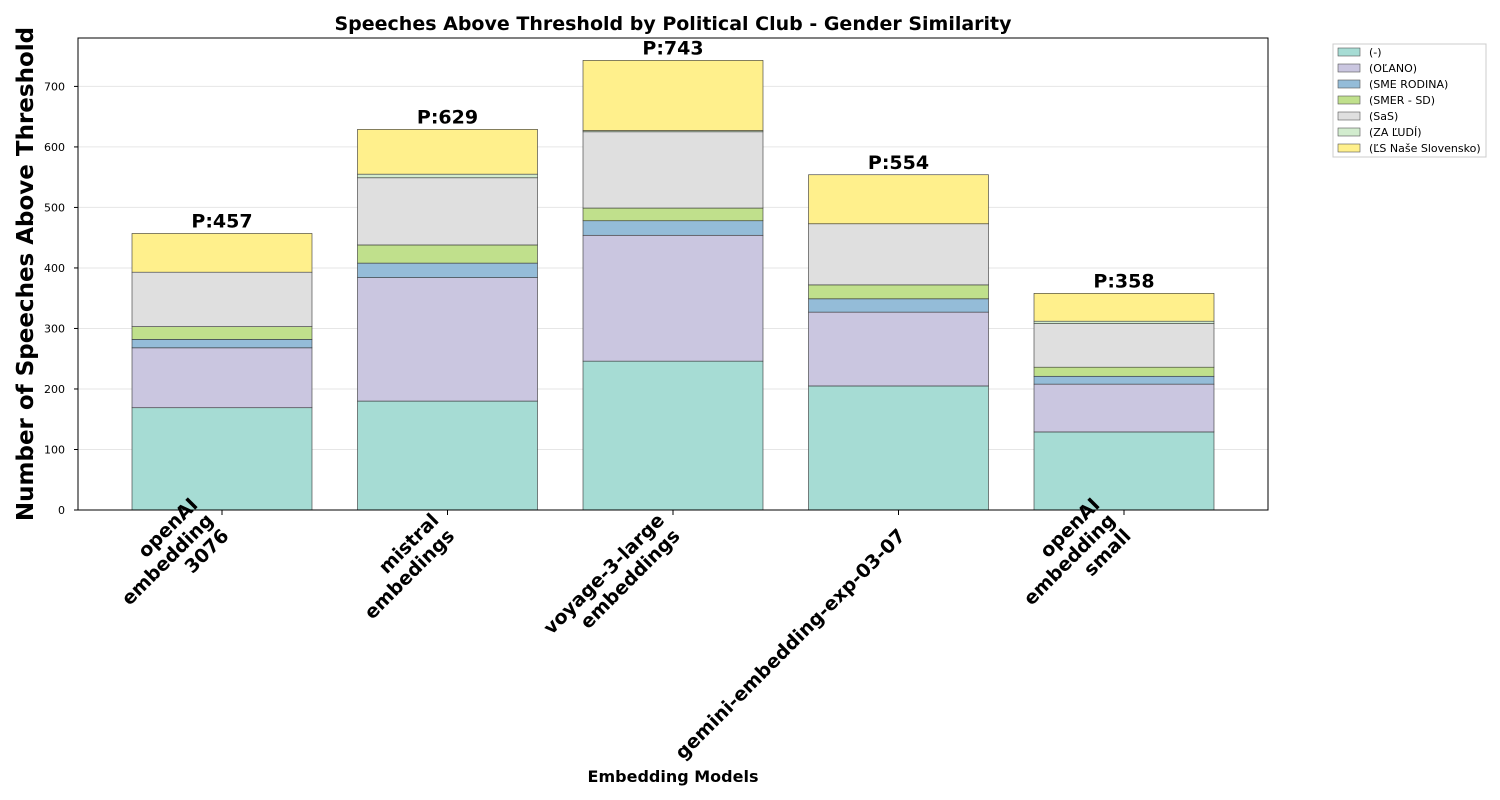  What do you see at coordinates (54, 86) in the screenshot?
I see `y-tick-label: 700` at bounding box center [54, 86].